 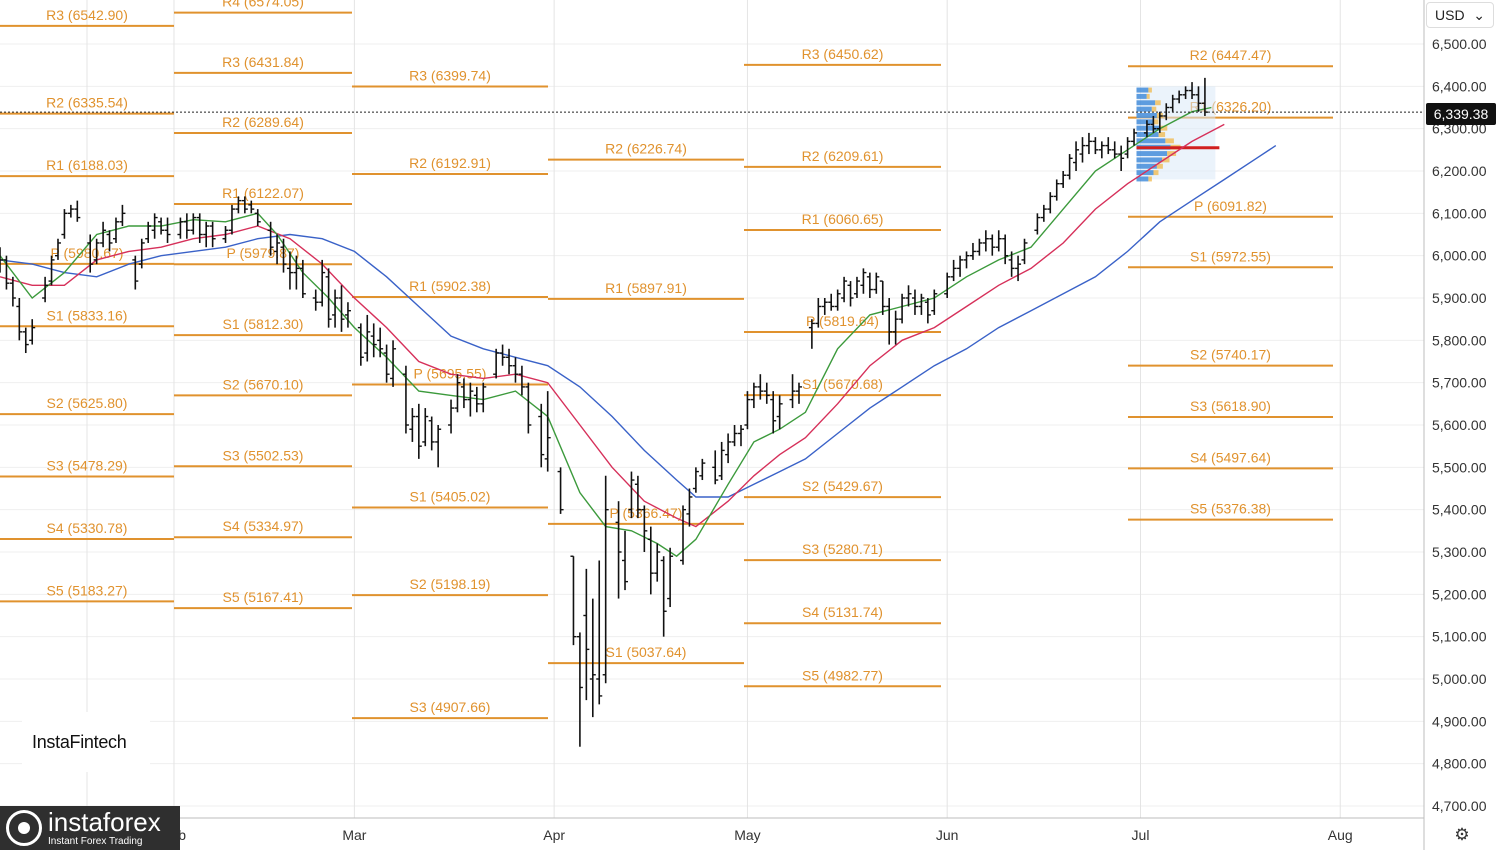 What do you see at coordinates (1230, 256) in the screenshot?
I see `pivot-level-label: S1 (5972.55)` at bounding box center [1230, 256].